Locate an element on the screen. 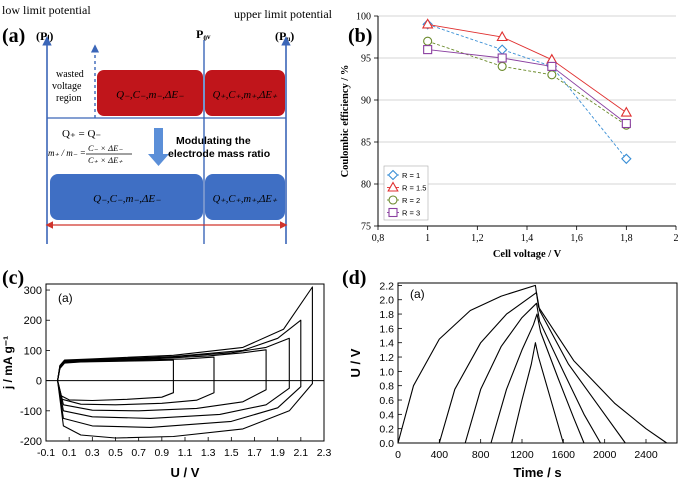  panel-c-xlabel: U / V is located at coordinates (185, 472).